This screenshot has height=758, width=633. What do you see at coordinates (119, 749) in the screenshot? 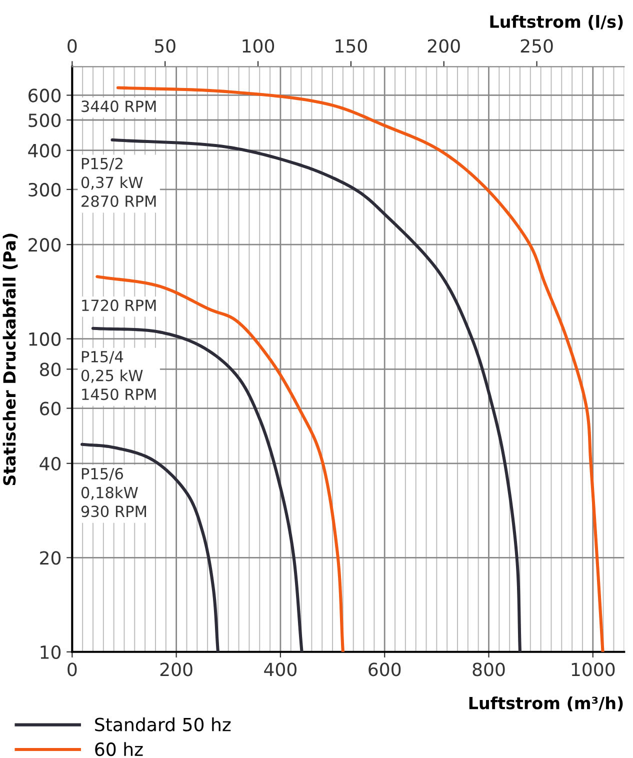
I see `legend-label: 60 hz` at bounding box center [119, 749].